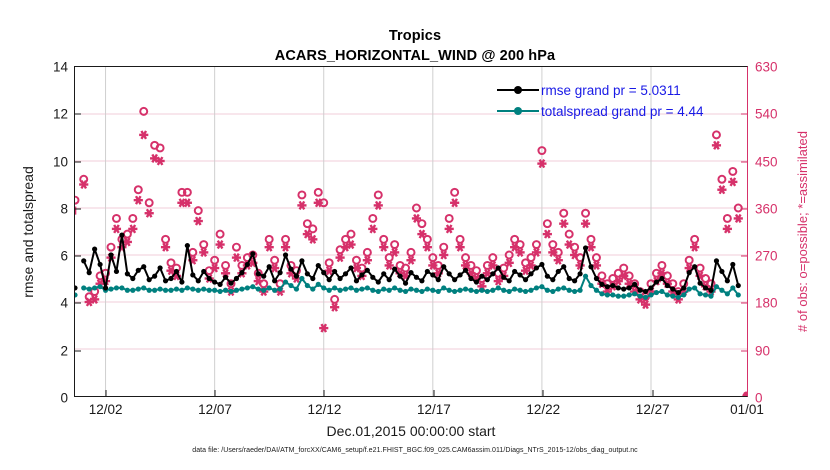 Image resolution: width=830 pixels, height=470 pixels. I want to click on y-axis-tick-left: 12, so click(60, 114).